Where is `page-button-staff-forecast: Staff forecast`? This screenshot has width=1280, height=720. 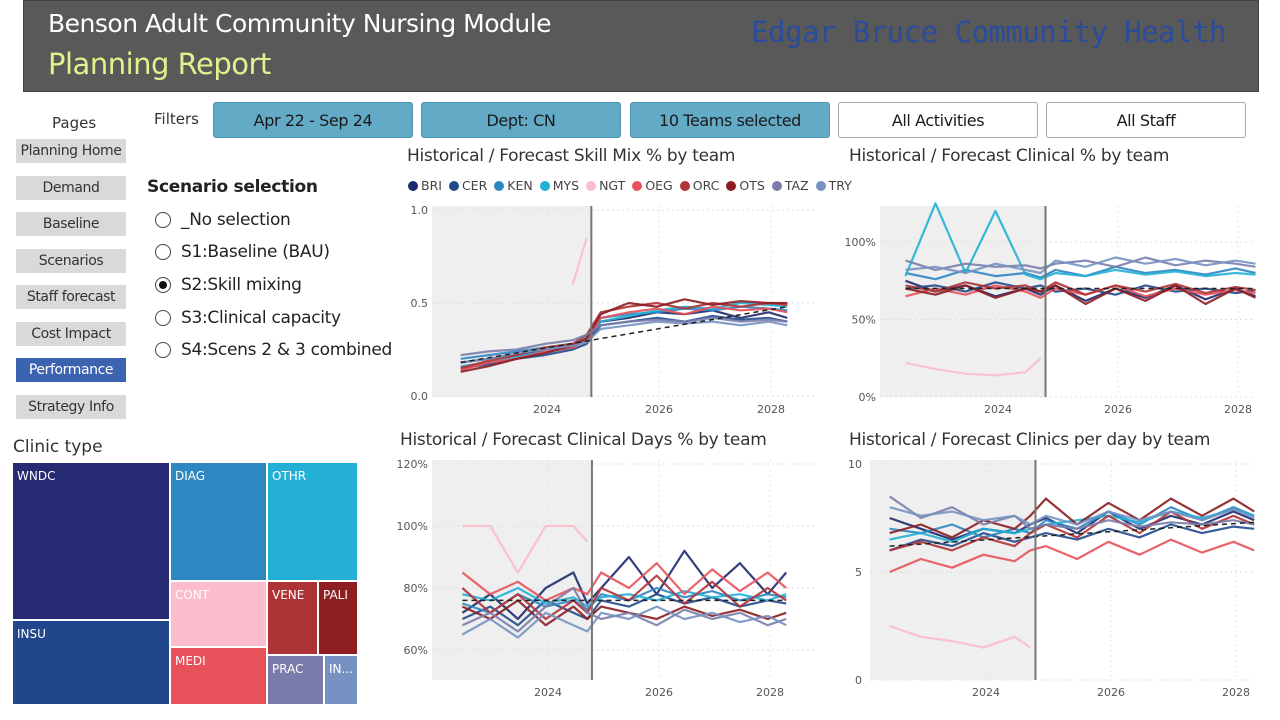 page-button-staff-forecast: Staff forecast is located at coordinates (71, 297).